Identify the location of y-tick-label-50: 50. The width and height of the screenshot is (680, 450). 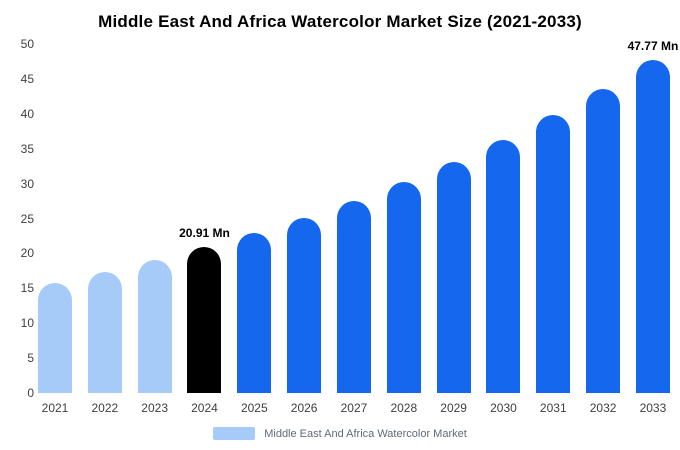
(27, 44).